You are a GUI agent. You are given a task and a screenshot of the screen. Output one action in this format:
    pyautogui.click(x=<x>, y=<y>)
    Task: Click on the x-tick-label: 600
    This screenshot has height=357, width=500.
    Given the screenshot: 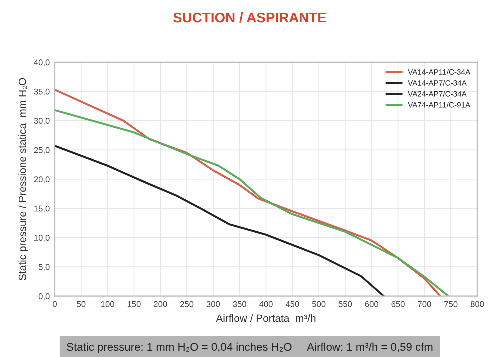 What is the action you would take?
    pyautogui.click(x=371, y=304)
    